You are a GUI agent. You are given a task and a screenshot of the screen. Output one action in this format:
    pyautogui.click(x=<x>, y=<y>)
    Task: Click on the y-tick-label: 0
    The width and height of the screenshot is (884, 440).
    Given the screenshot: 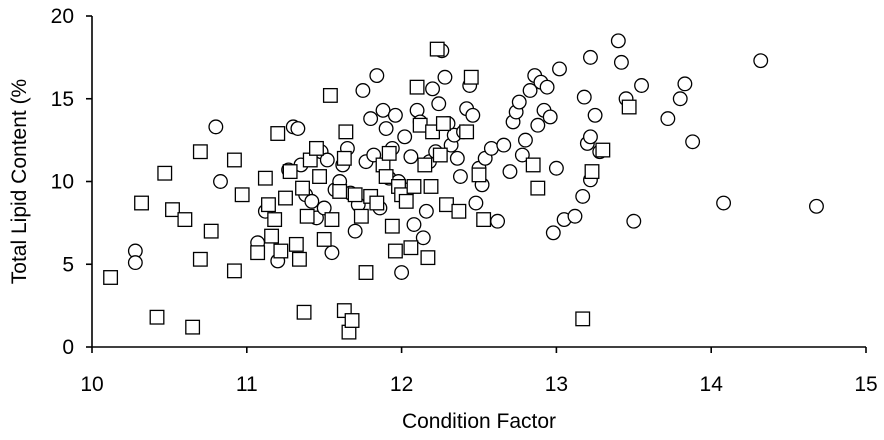 What is the action you would take?
    pyautogui.click(x=68, y=347)
    